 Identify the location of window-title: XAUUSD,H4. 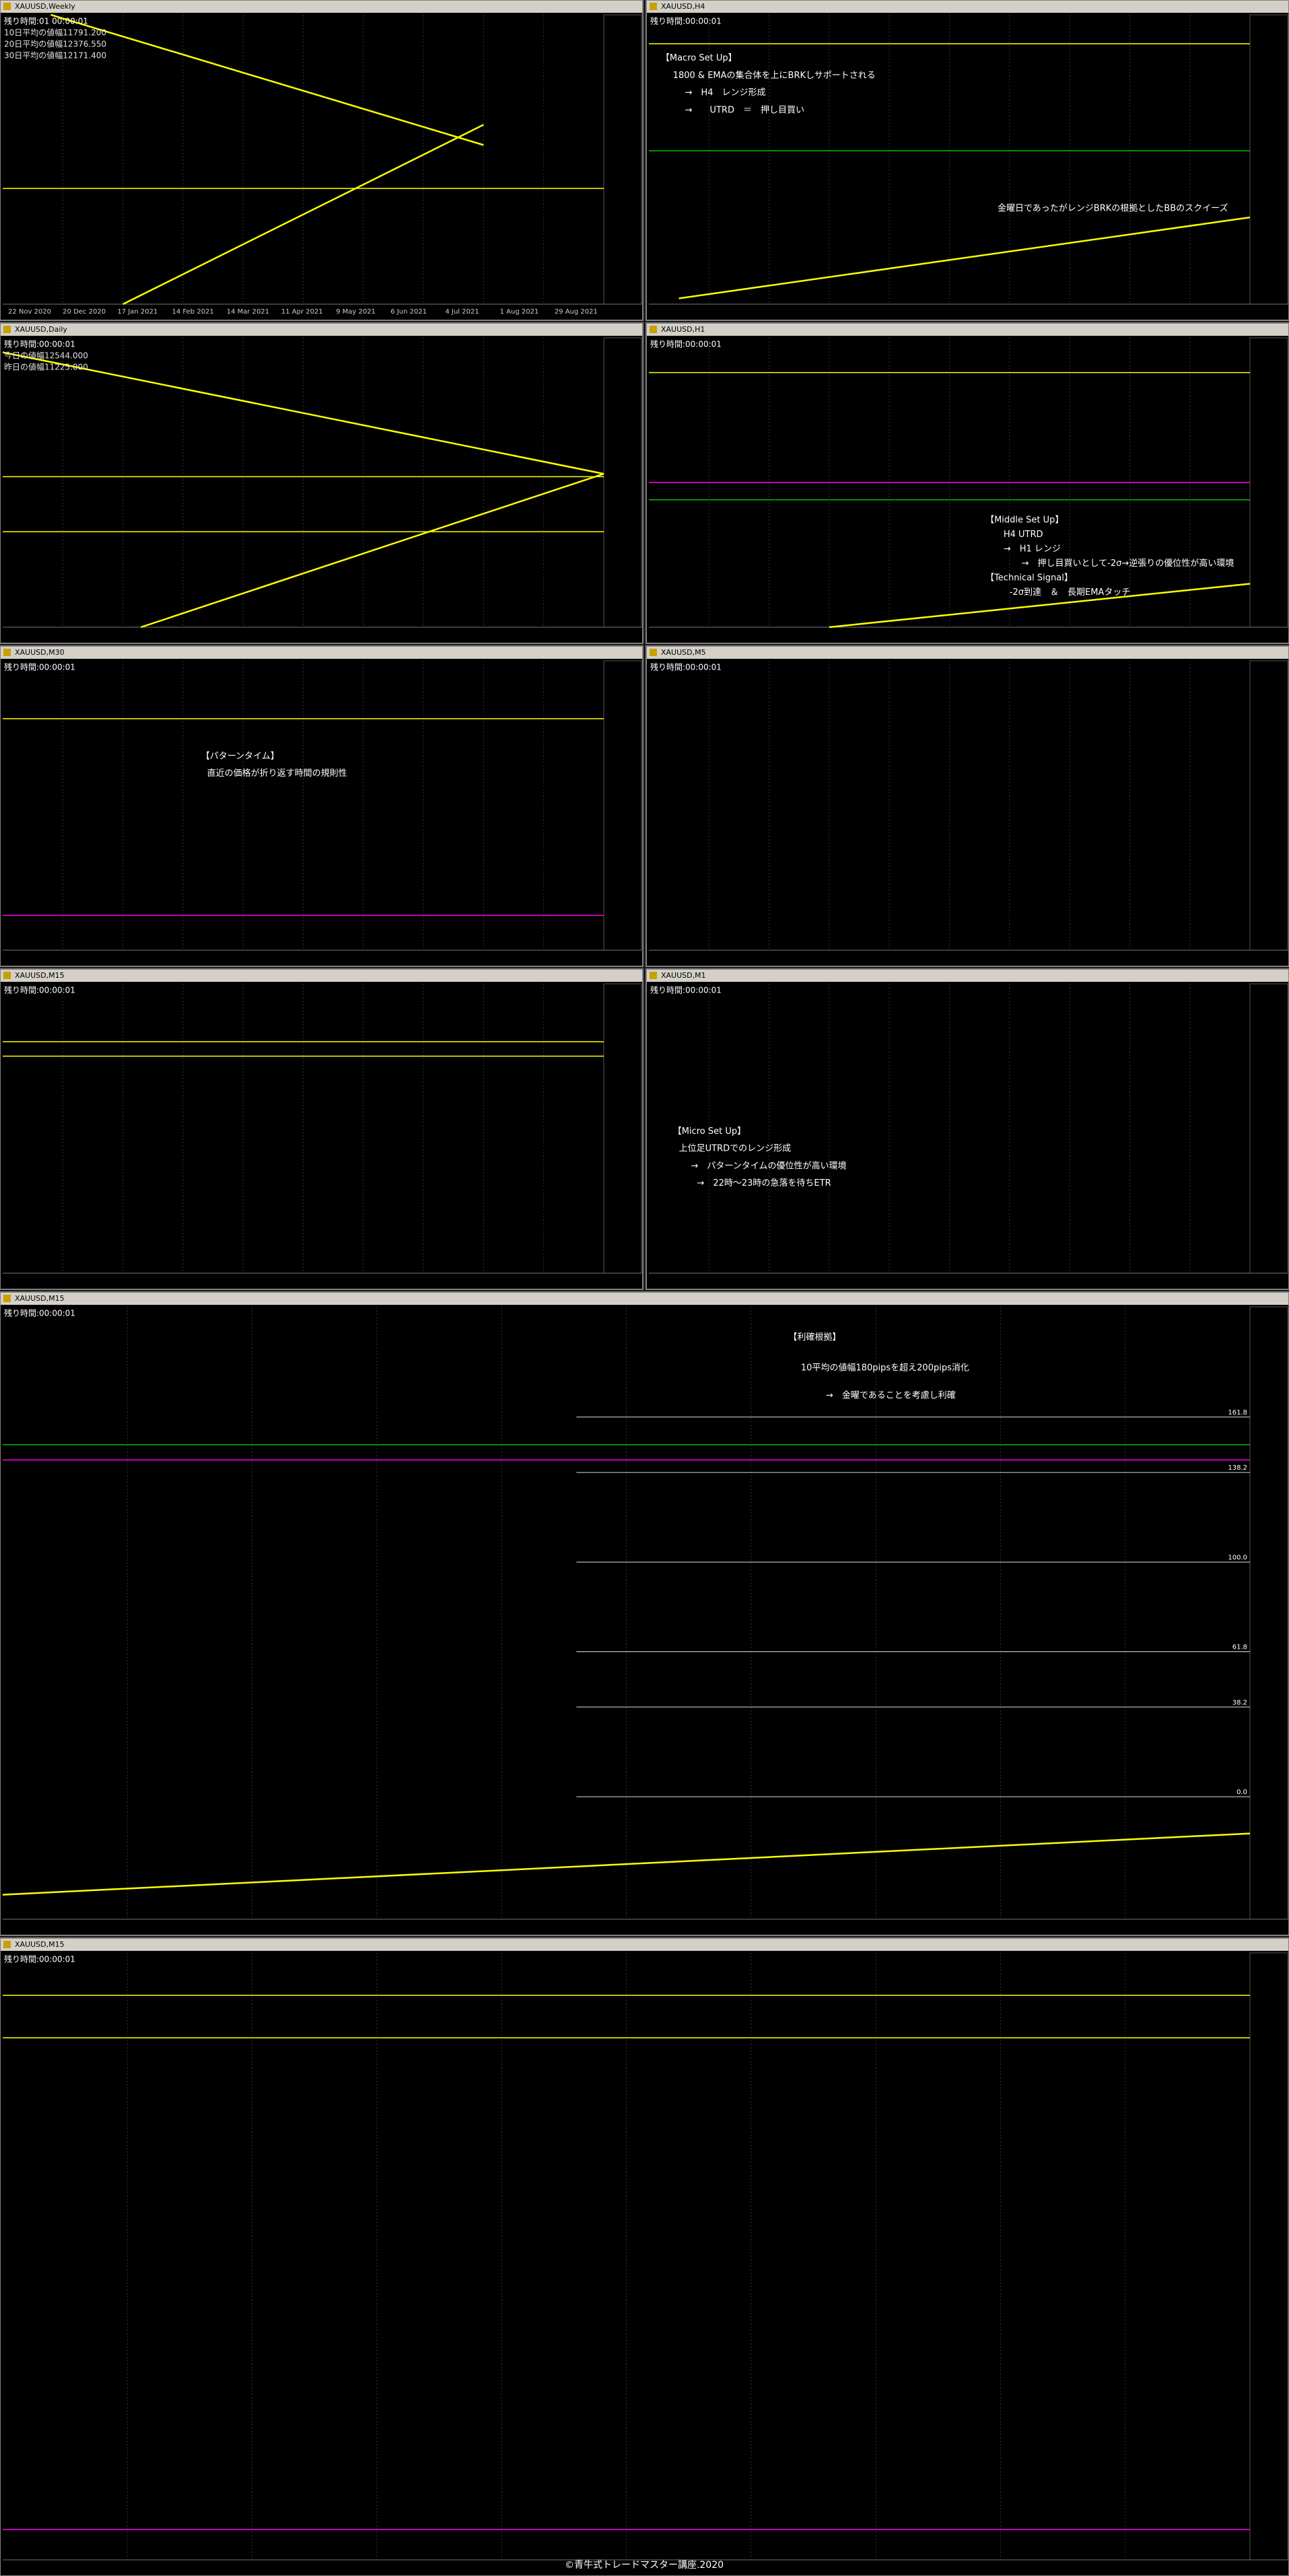
(683, 6).